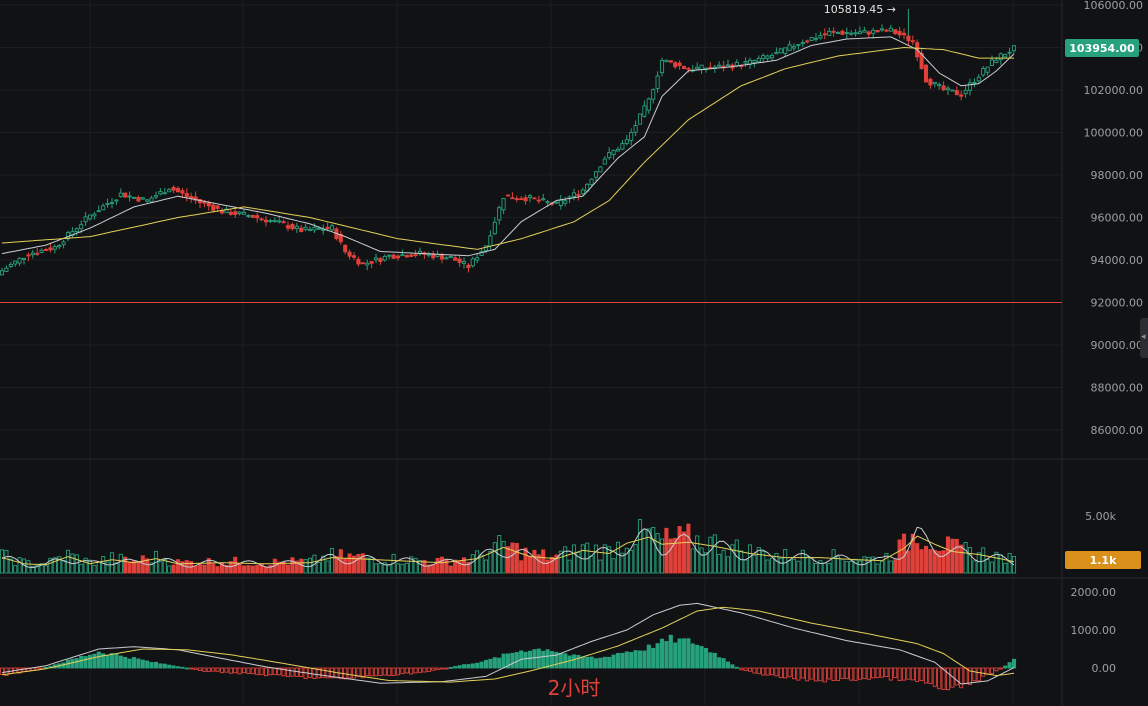  What do you see at coordinates (1117, 218) in the screenshot?
I see `price-tick-label-5: 96000.00` at bounding box center [1117, 218].